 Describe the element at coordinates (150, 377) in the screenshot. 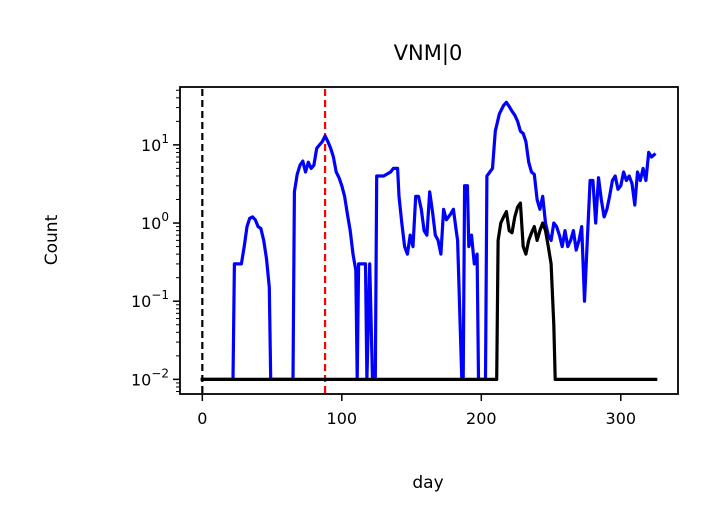

I see `y-tick-label-0: 10⁻²` at that location.